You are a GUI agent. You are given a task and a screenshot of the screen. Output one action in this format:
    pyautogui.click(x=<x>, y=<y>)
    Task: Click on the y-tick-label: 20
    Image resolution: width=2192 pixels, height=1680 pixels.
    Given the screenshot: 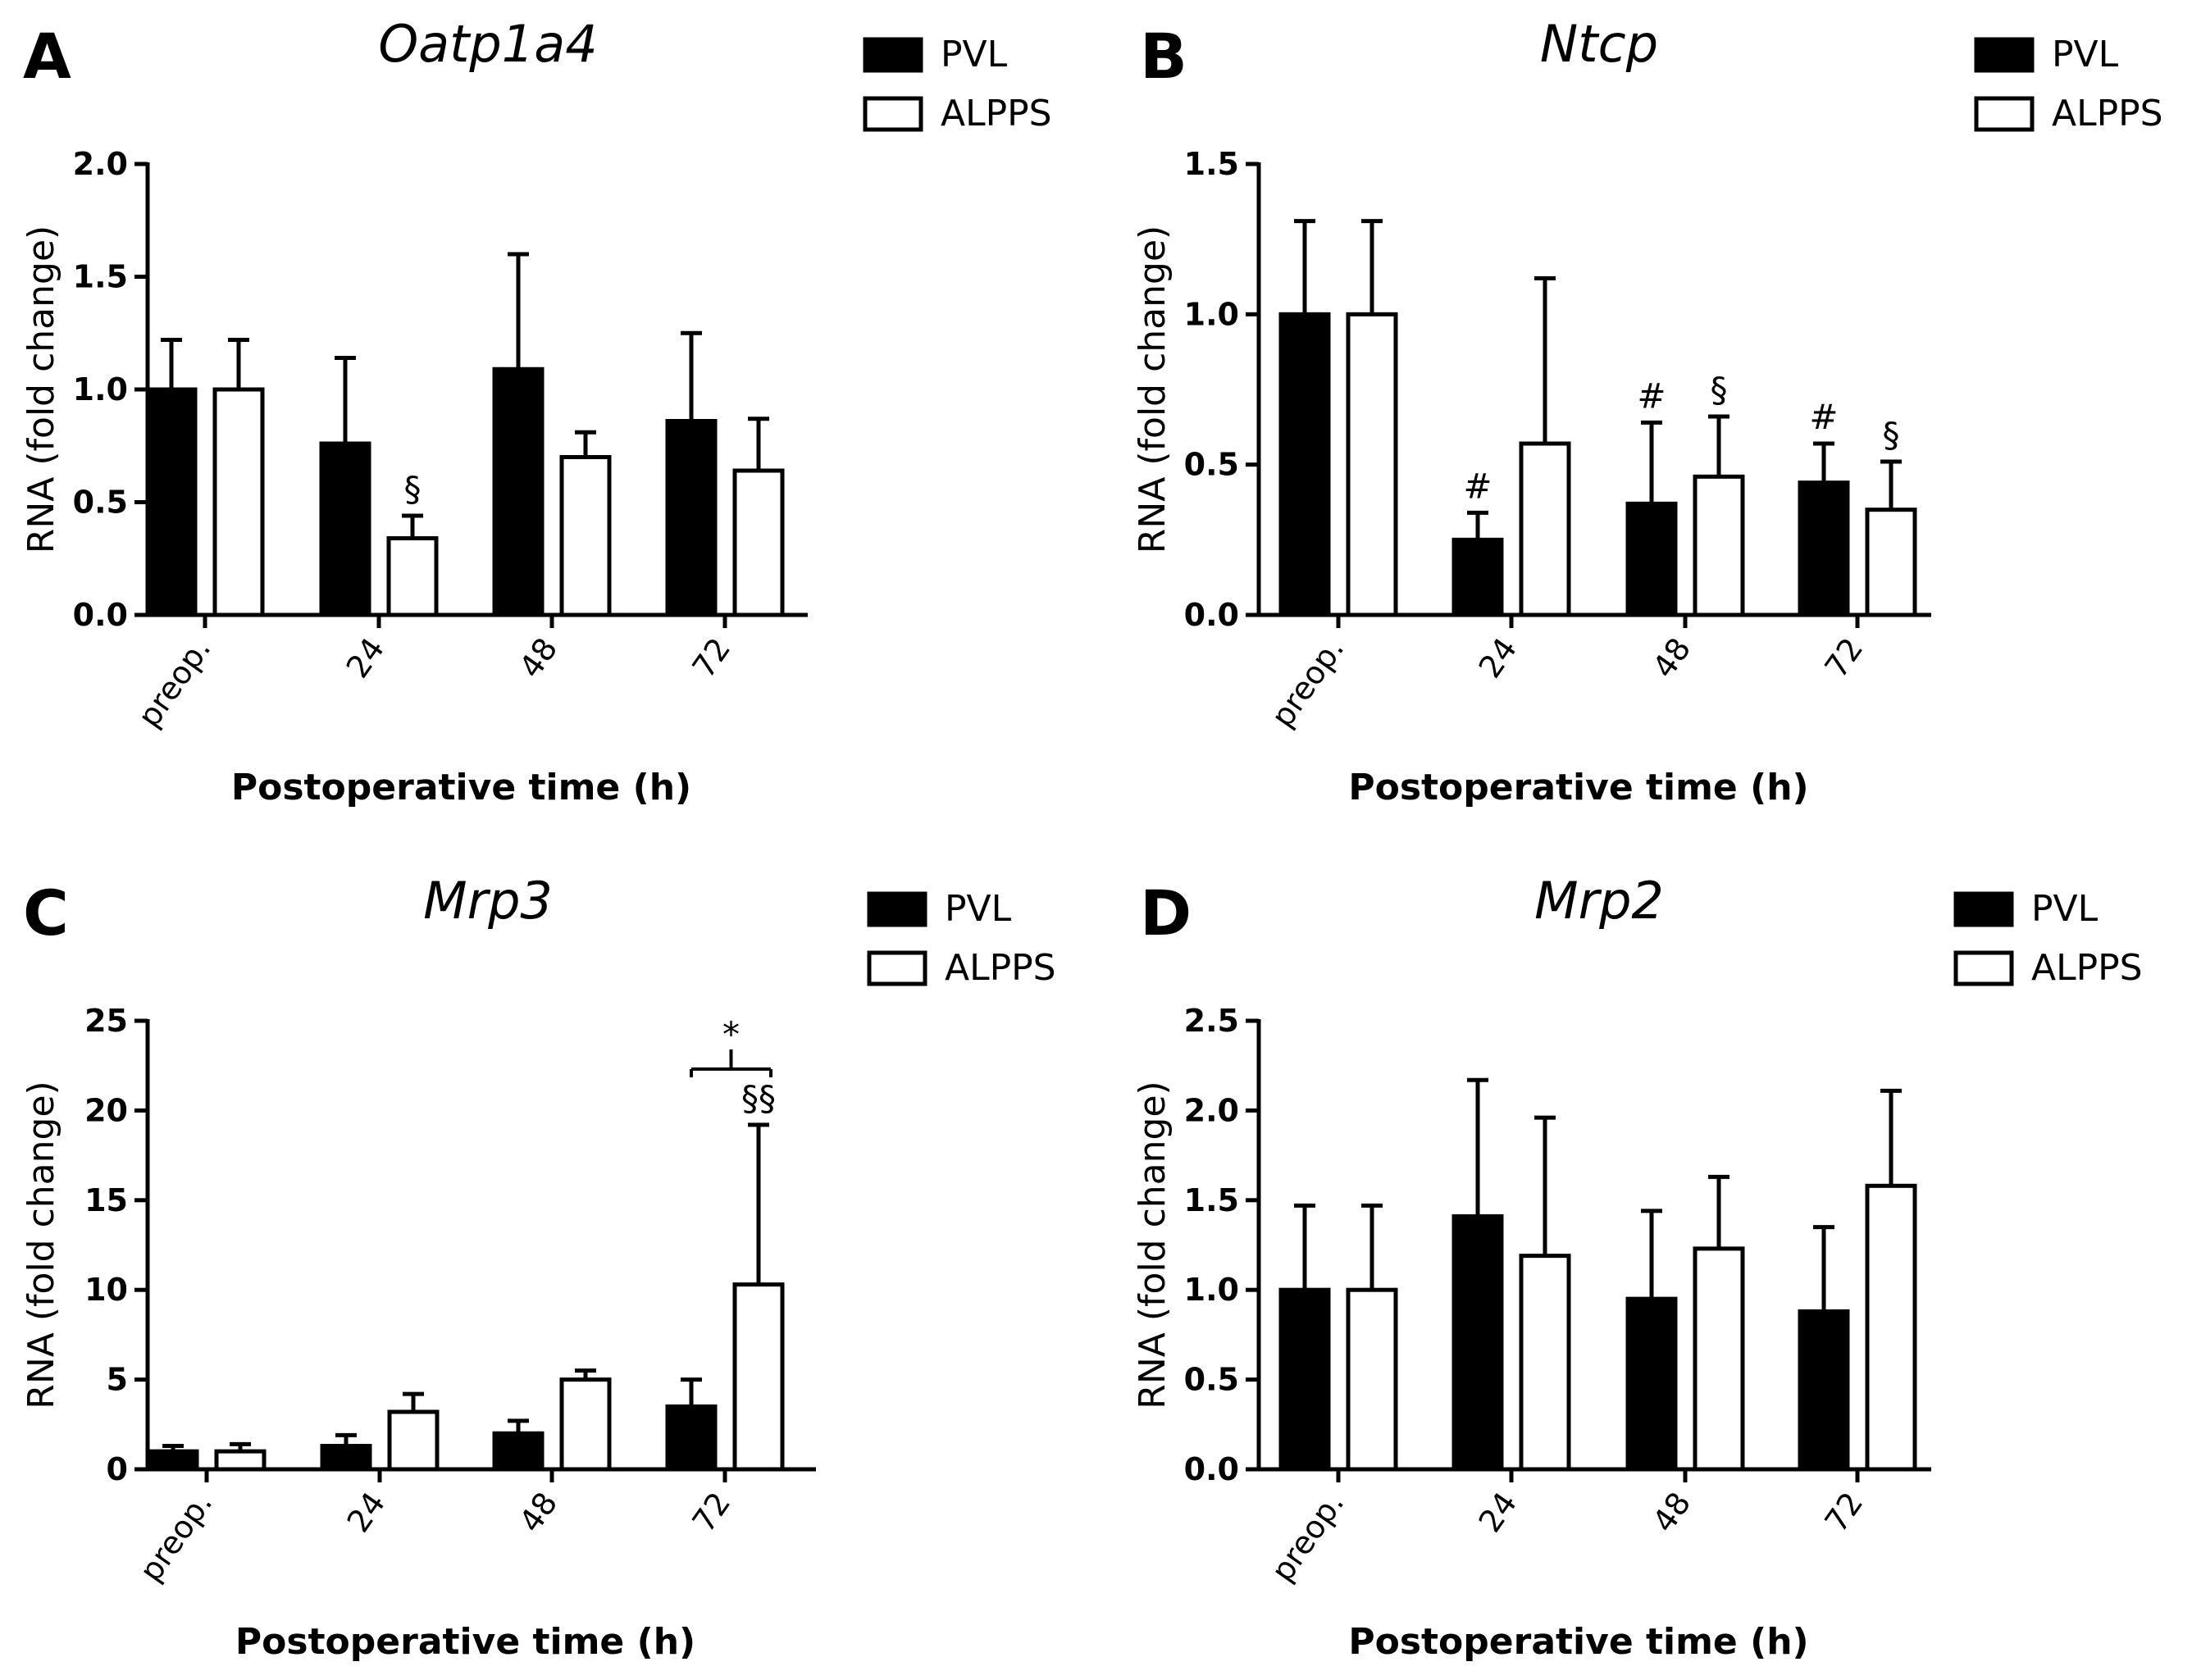 What is the action you would take?
    pyautogui.click(x=106, y=1110)
    